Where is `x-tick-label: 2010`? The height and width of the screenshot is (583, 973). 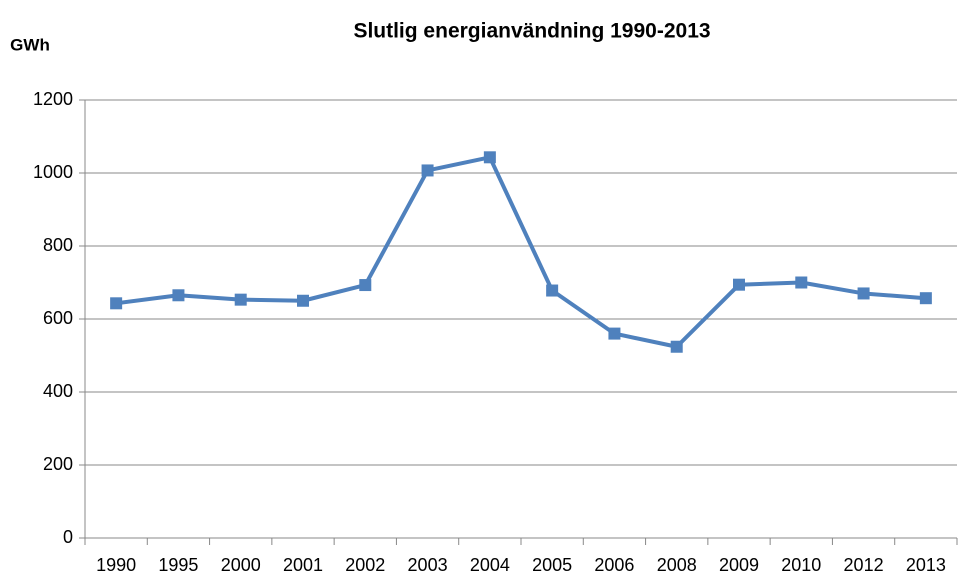 x-tick-label: 2010 is located at coordinates (801, 565).